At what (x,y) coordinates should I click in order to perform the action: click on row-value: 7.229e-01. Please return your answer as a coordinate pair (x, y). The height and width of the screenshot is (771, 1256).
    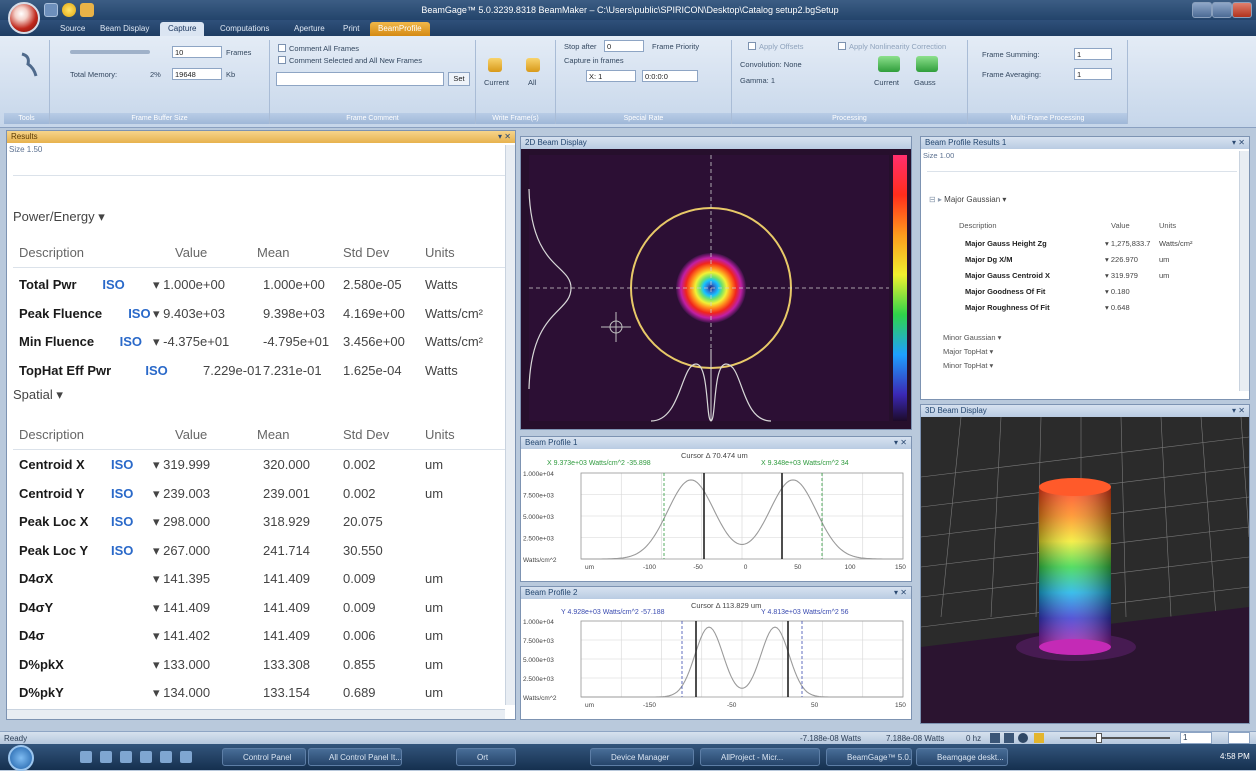
    Looking at the image, I should click on (232, 370).